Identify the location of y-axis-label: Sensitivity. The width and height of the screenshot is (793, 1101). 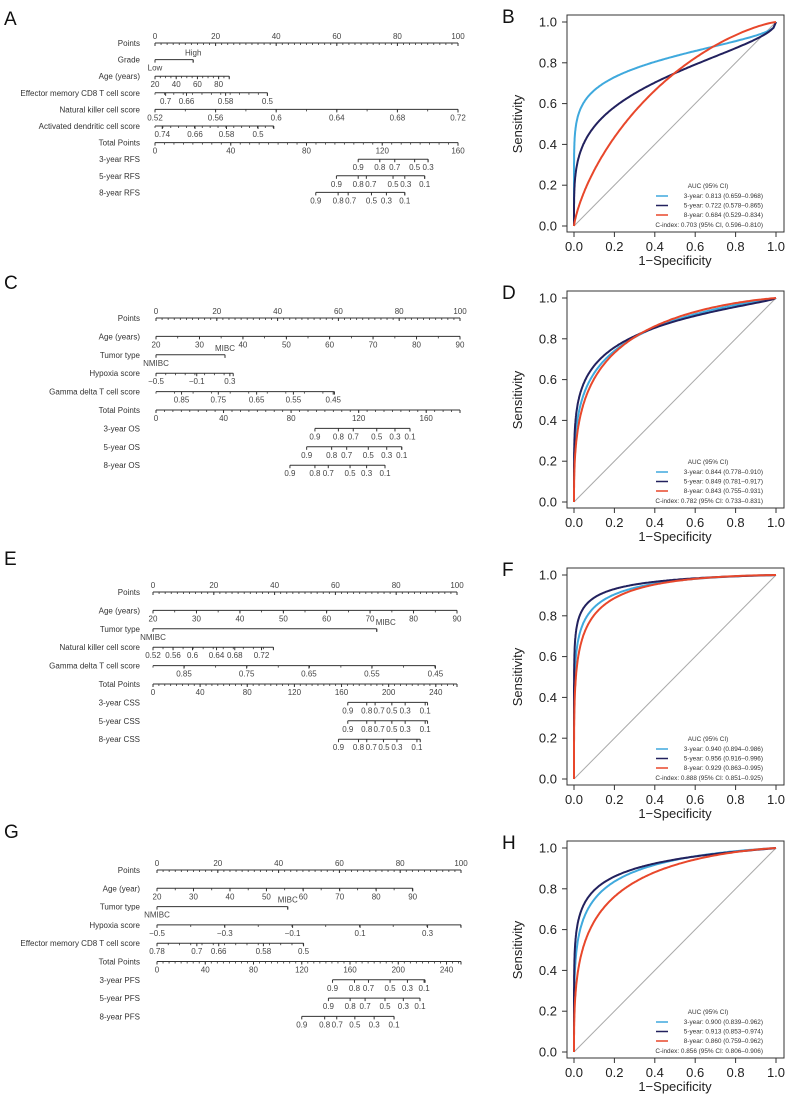
(517, 399).